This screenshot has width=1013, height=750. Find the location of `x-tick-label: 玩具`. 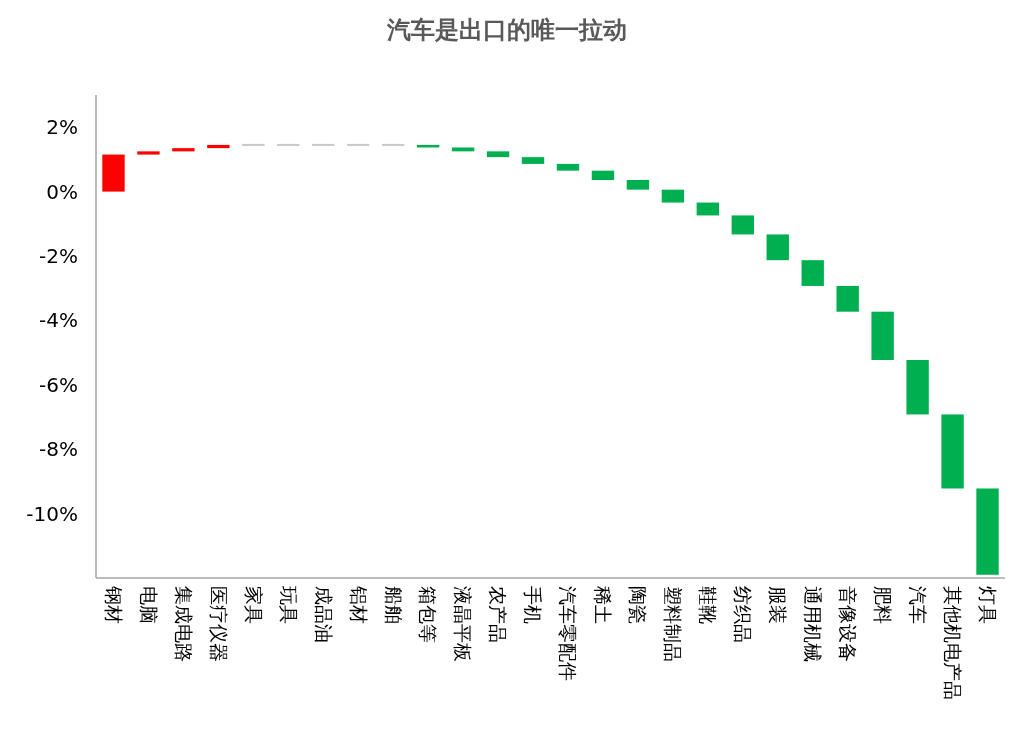

x-tick-label: 玩具 is located at coordinates (288, 605).